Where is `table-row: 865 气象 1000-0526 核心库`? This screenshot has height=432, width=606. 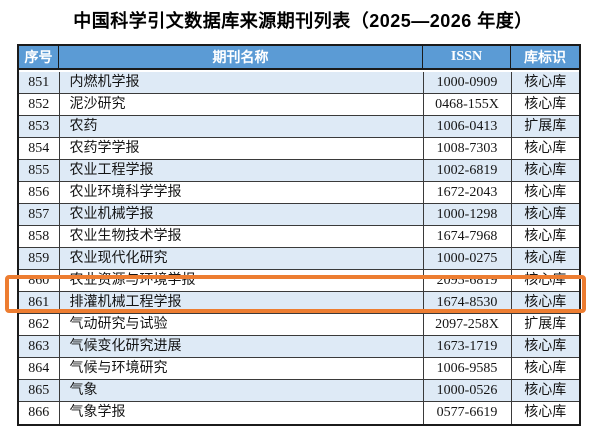
table-row: 865 气象 1000-0526 核心库 is located at coordinates (299, 391).